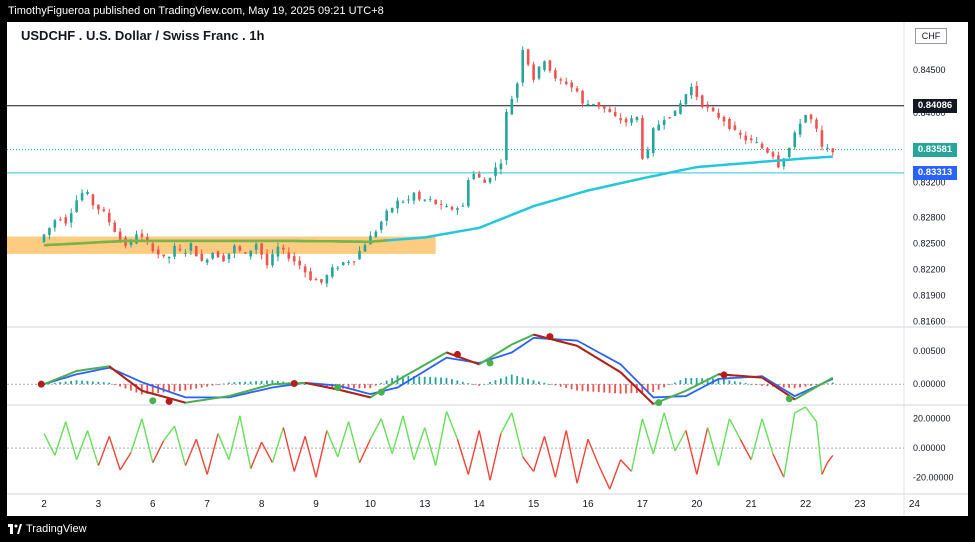  Describe the element at coordinates (929, 448) in the screenshot. I see `osc-tick-label: 0.00000` at that location.